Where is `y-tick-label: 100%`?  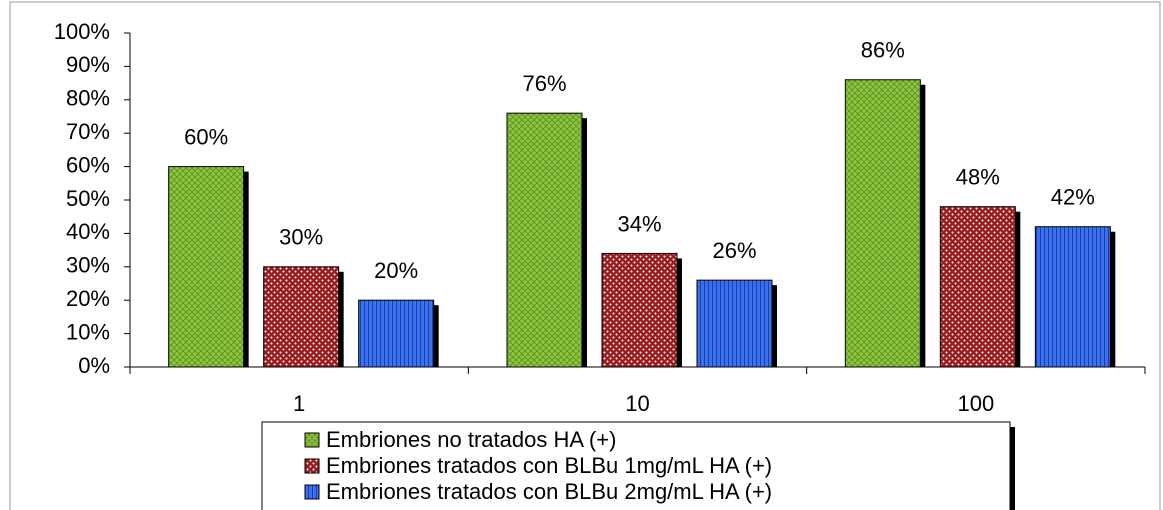
y-tick-label: 100% is located at coordinates (82, 31).